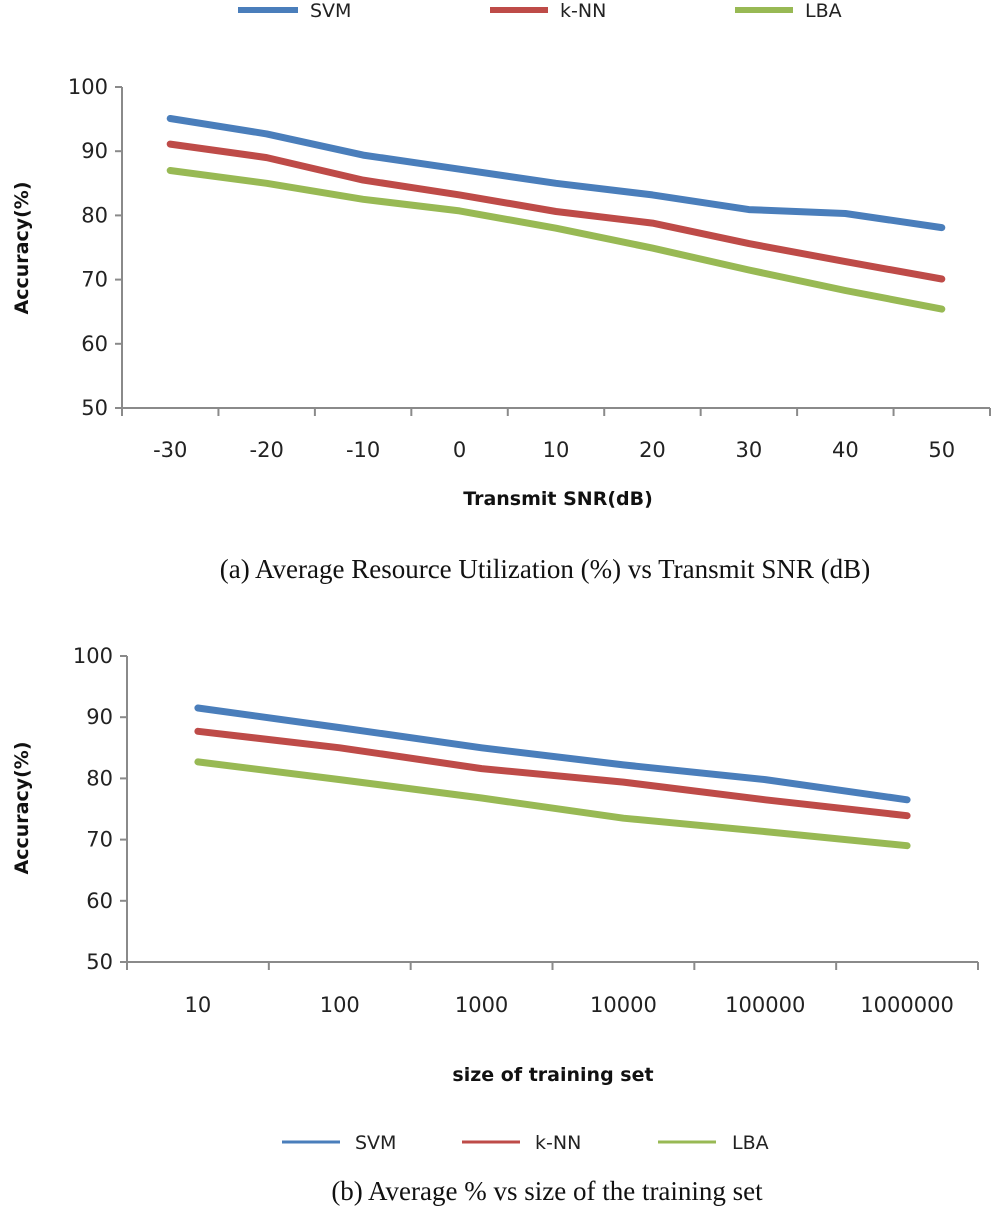  Describe the element at coordinates (267, 450) in the screenshot. I see `chart-a-x-tick-label: -20` at that location.